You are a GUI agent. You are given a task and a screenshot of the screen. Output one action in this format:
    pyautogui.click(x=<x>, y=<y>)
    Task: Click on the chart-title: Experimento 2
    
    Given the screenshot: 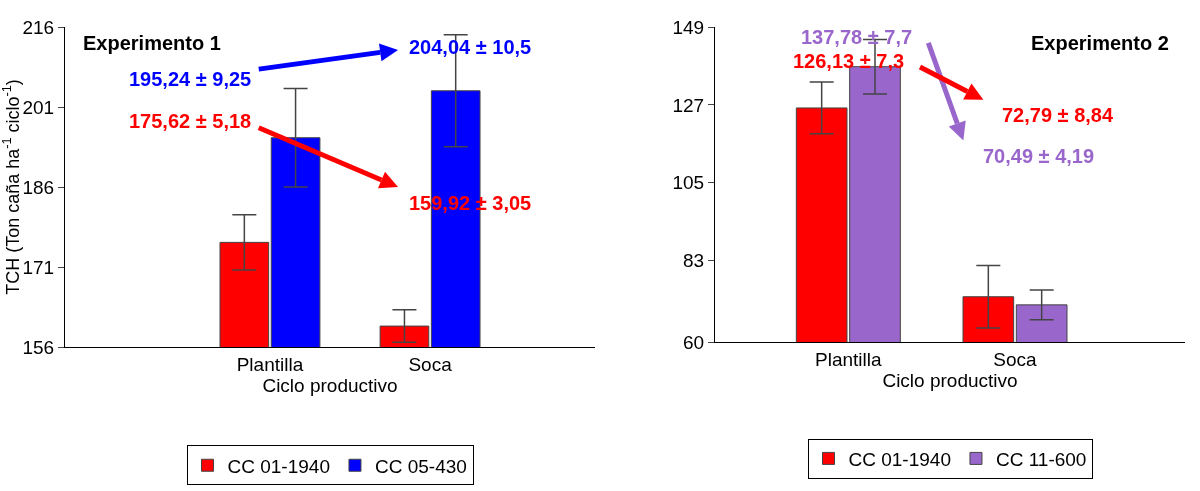 What is the action you would take?
    pyautogui.click(x=1100, y=43)
    